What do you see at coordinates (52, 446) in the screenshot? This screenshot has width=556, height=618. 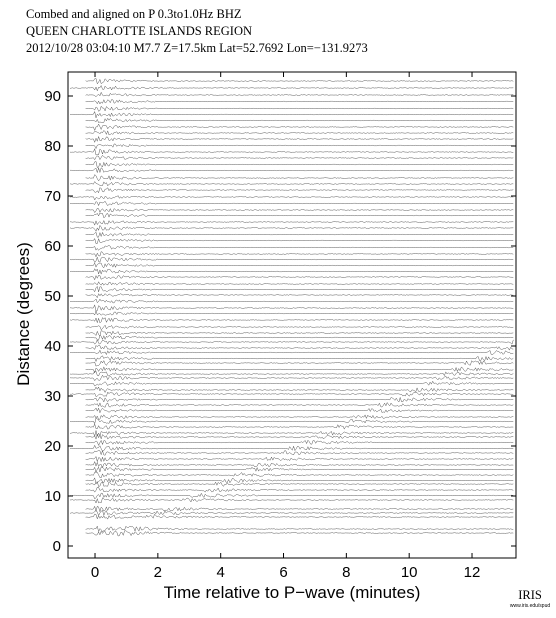 I see `y-tick-label: 20` at bounding box center [52, 446].